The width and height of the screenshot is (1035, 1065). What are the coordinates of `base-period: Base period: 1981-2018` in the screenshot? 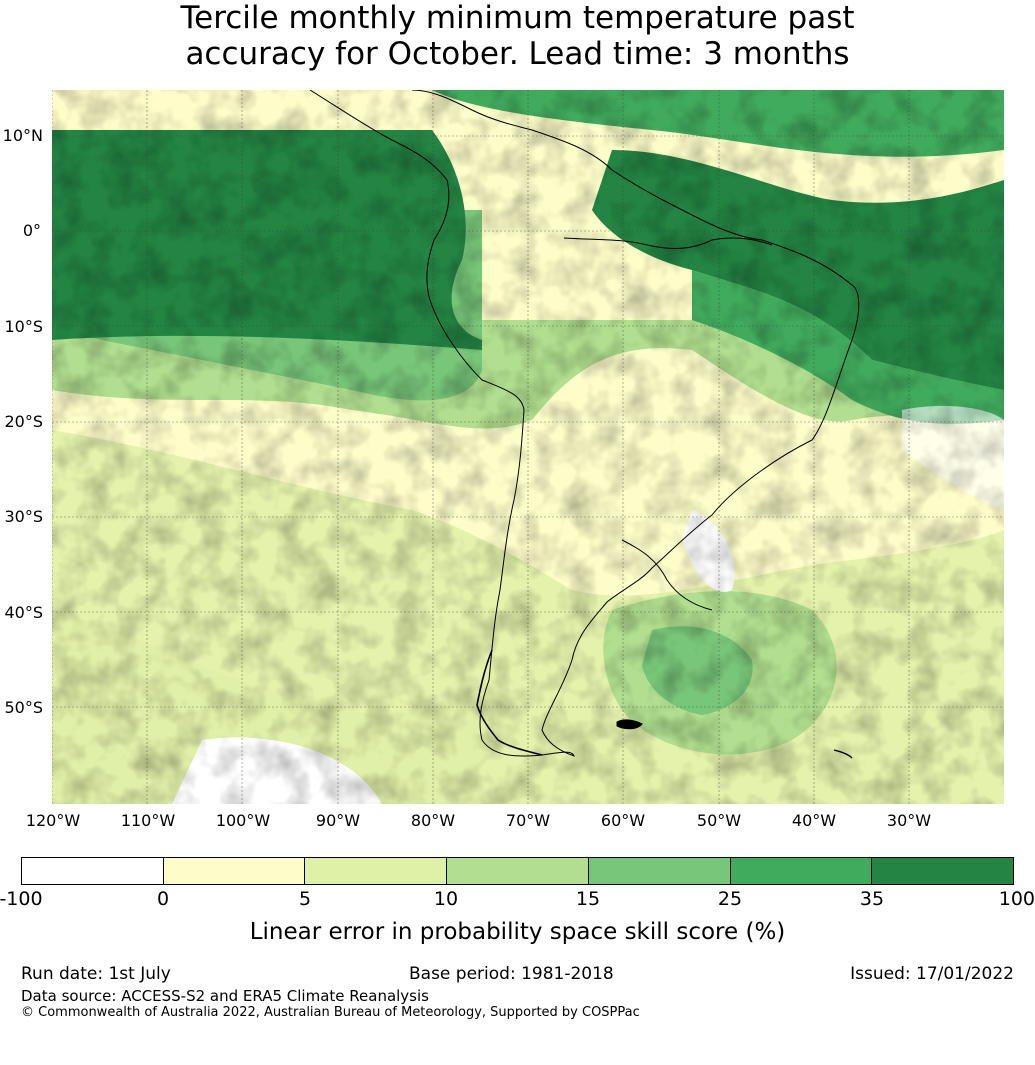 It's located at (511, 974).